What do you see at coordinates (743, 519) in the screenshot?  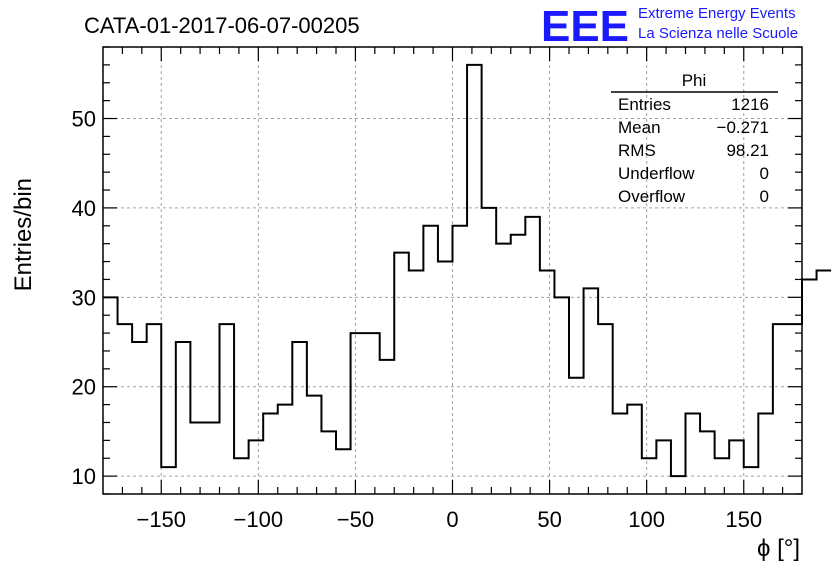 I see `x-tick-label: 150` at bounding box center [743, 519].